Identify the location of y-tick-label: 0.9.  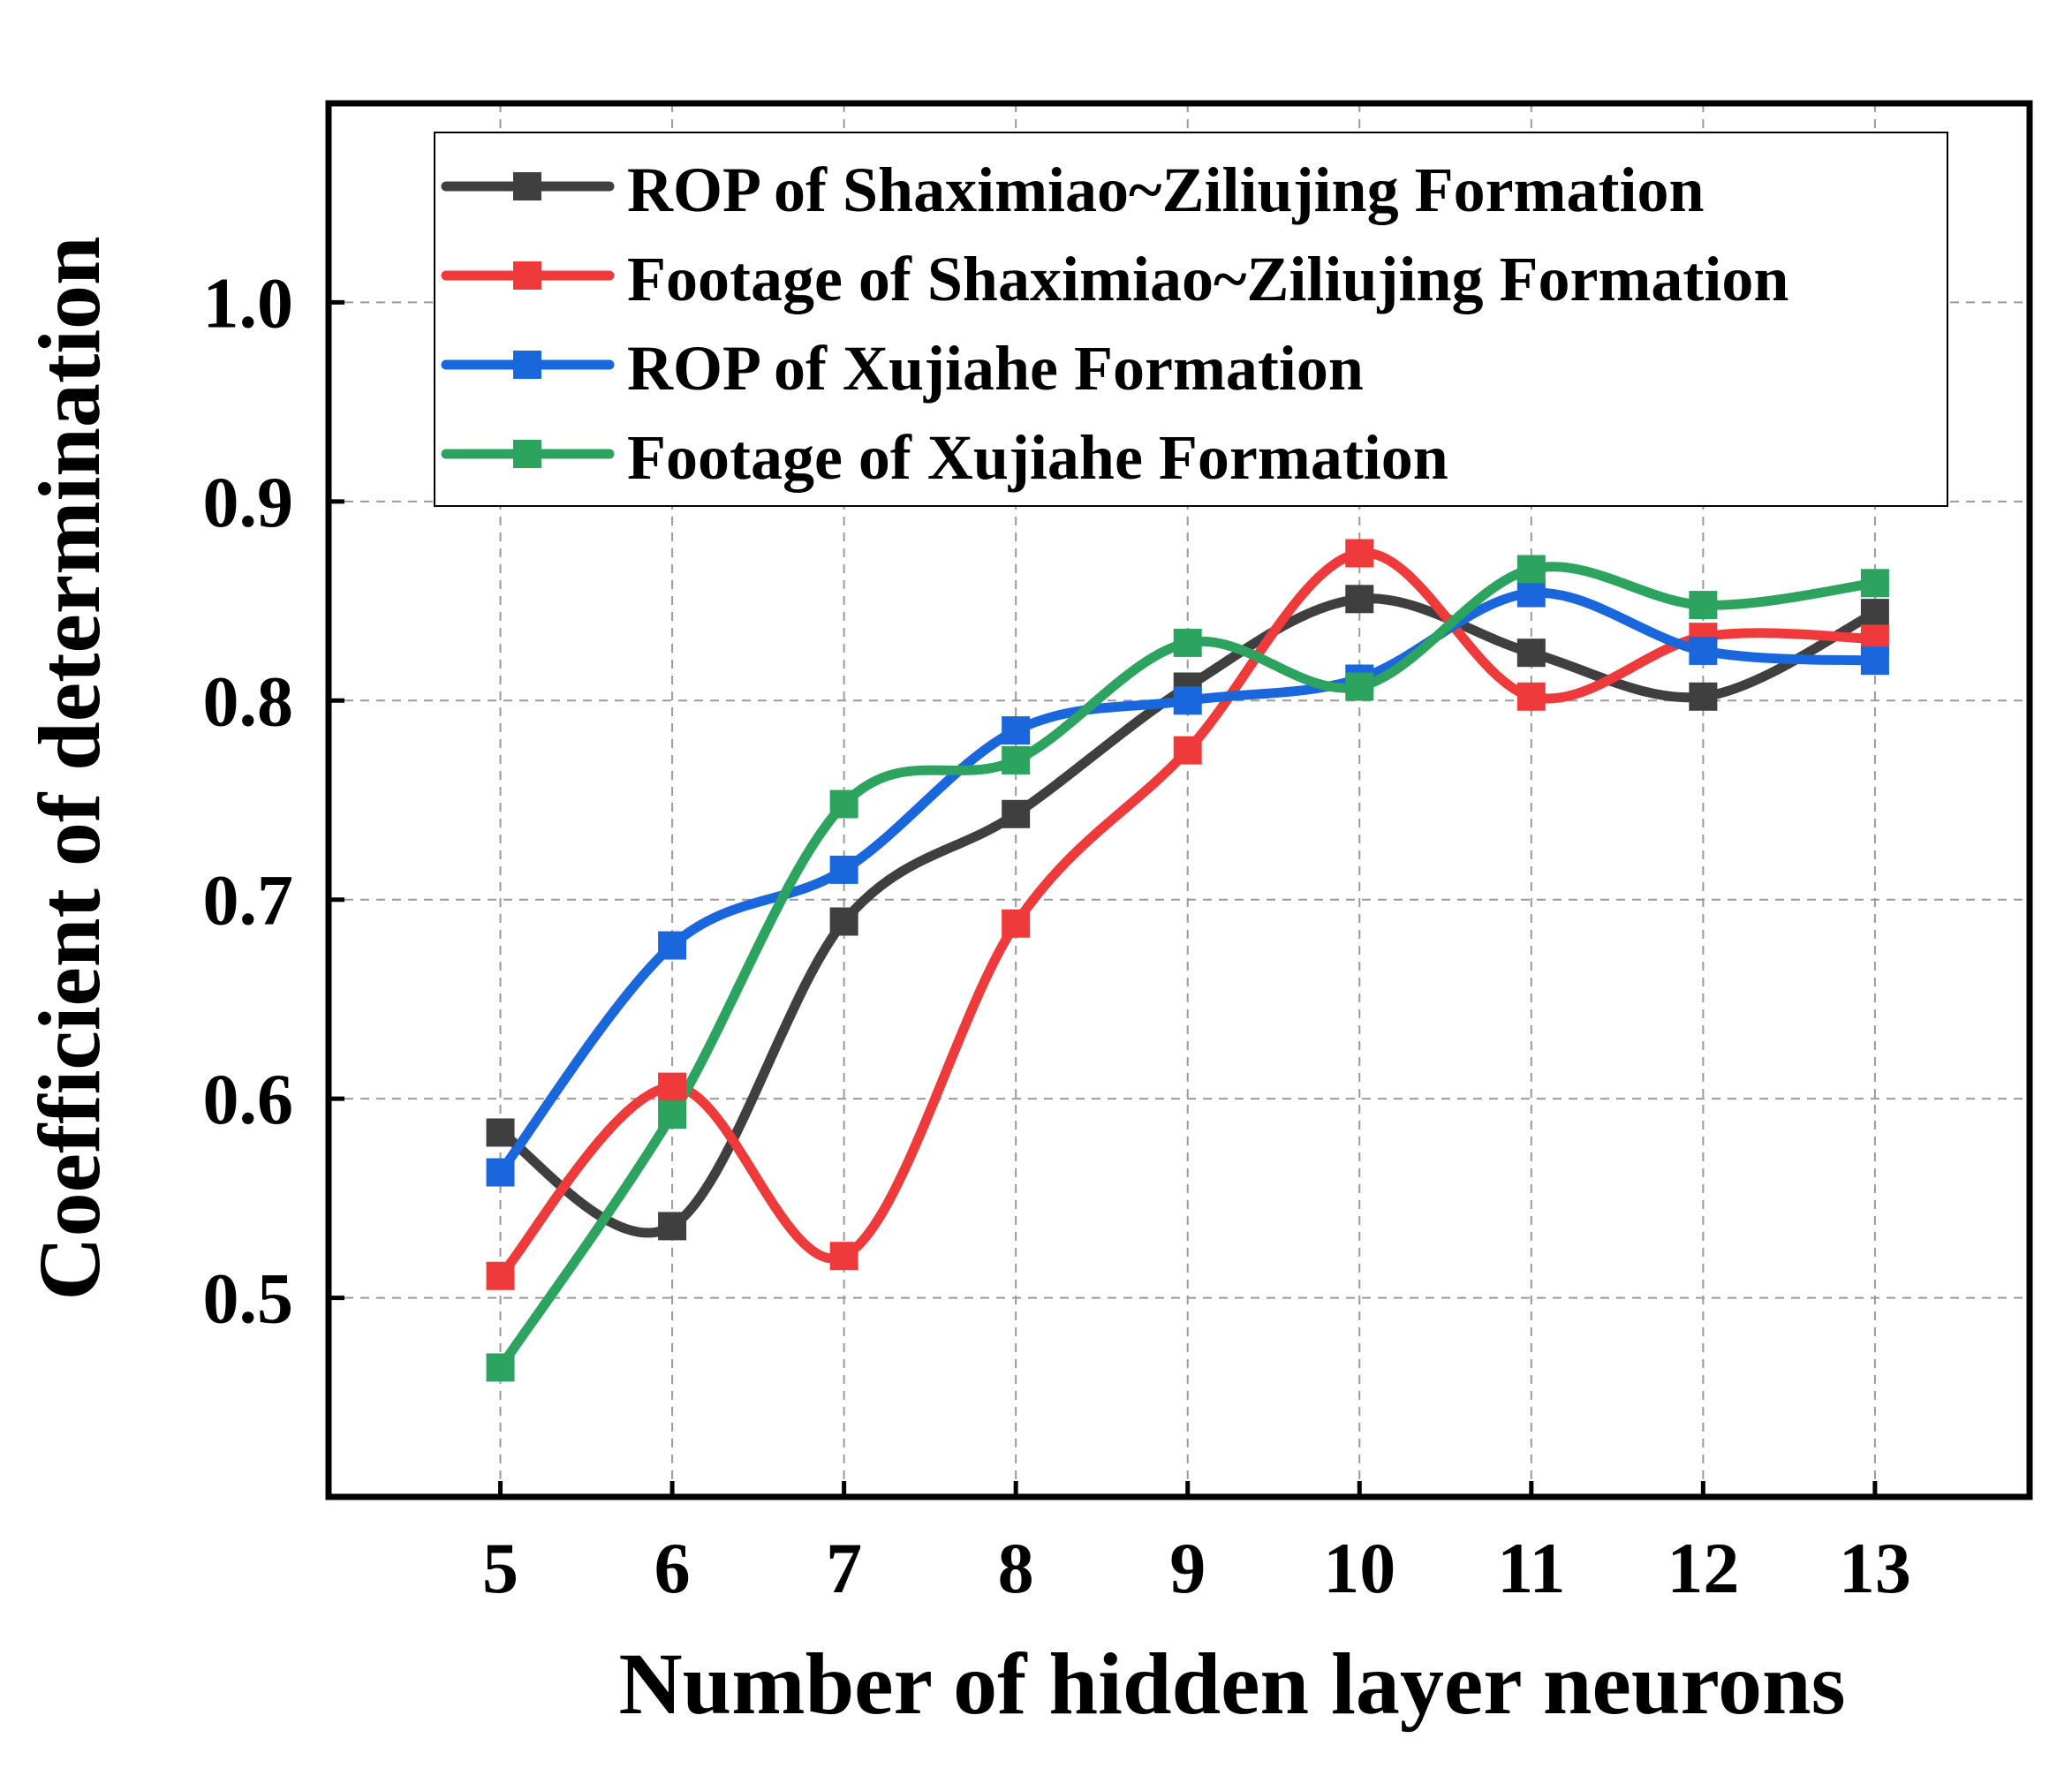
(248, 502).